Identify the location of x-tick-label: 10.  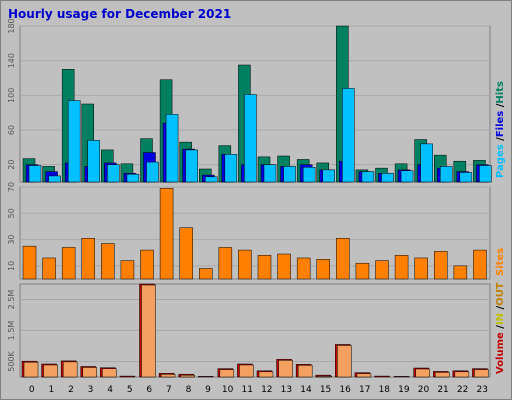
(228, 390).